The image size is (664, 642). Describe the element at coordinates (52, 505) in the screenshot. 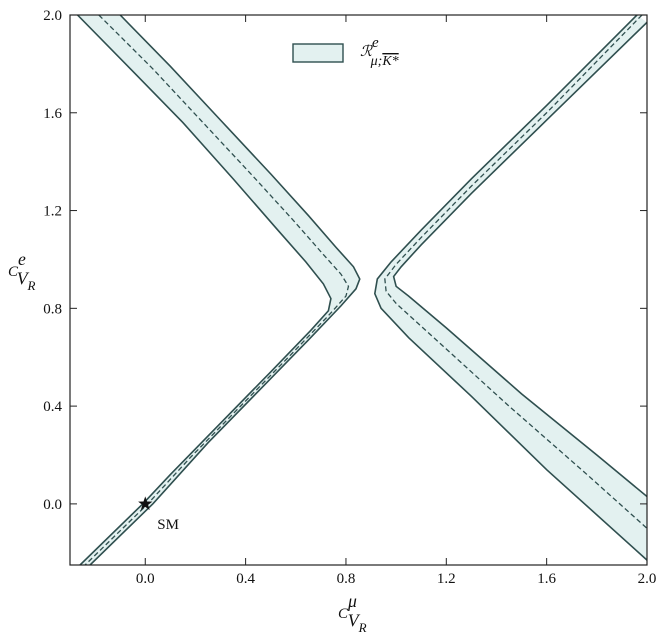

I see `y-tick-label: 0.0` at that location.